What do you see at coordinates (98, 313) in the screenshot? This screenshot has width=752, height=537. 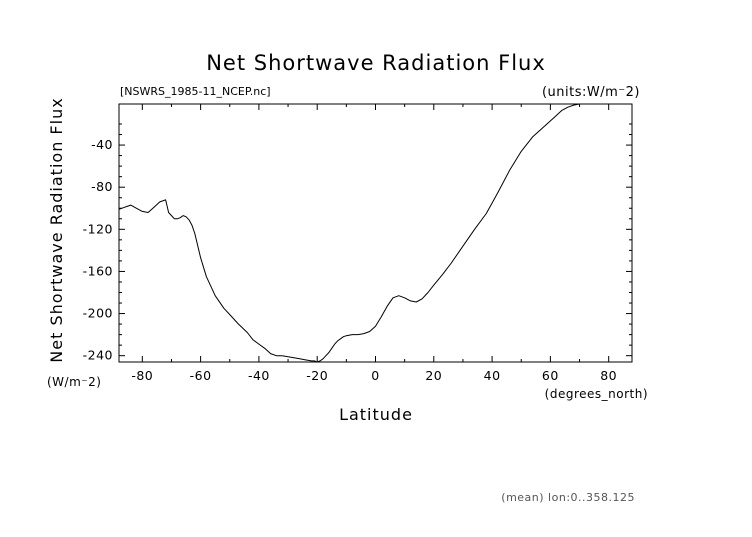 I see `y-tick-label: -200` at bounding box center [98, 313].